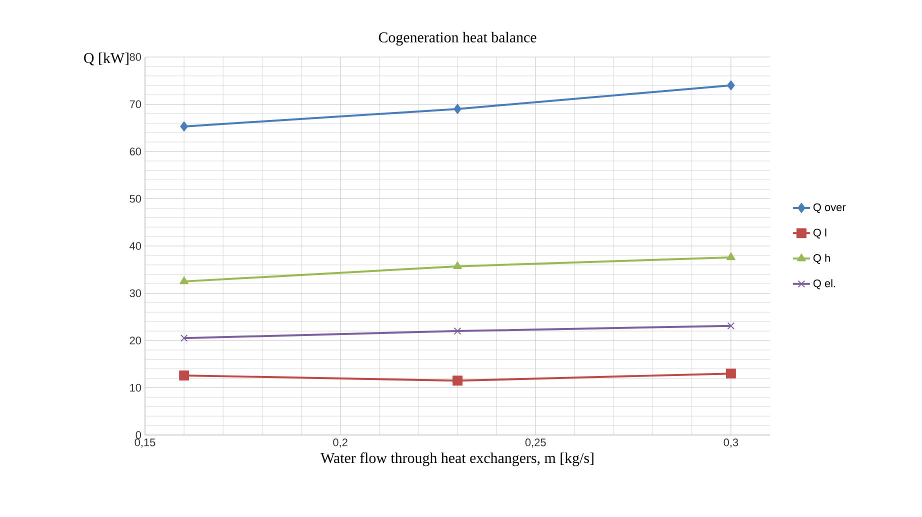 Image resolution: width=922 pixels, height=517 pixels. I want to click on legend-label: Q over, so click(829, 208).